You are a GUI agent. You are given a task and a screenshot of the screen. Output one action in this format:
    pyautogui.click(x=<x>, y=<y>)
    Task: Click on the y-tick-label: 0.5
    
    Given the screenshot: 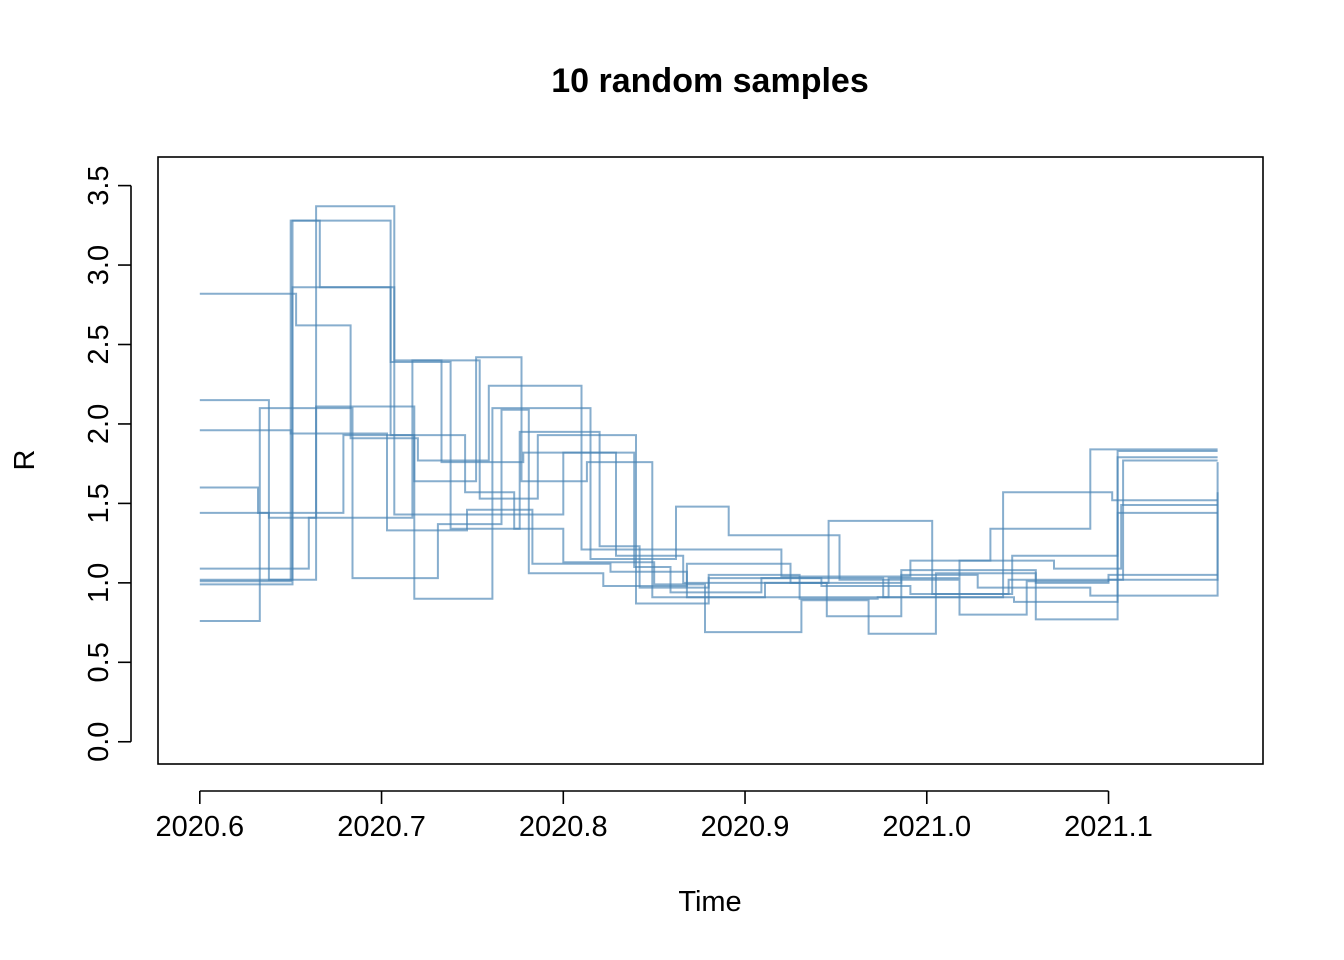 What is the action you would take?
    pyautogui.click(x=99, y=662)
    